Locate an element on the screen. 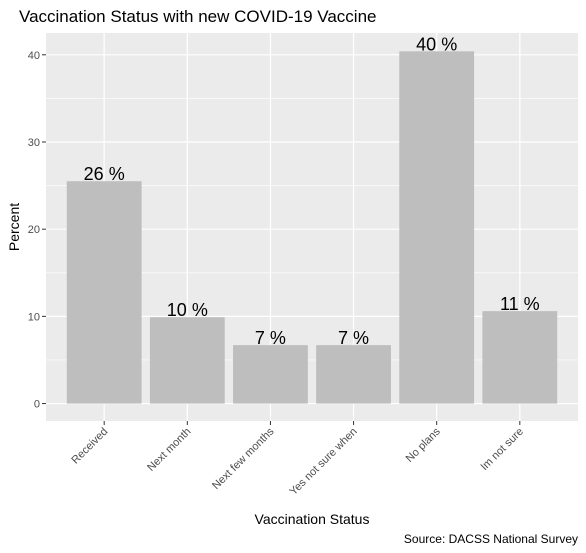  x-tick-label: Next month is located at coordinates (169, 450).